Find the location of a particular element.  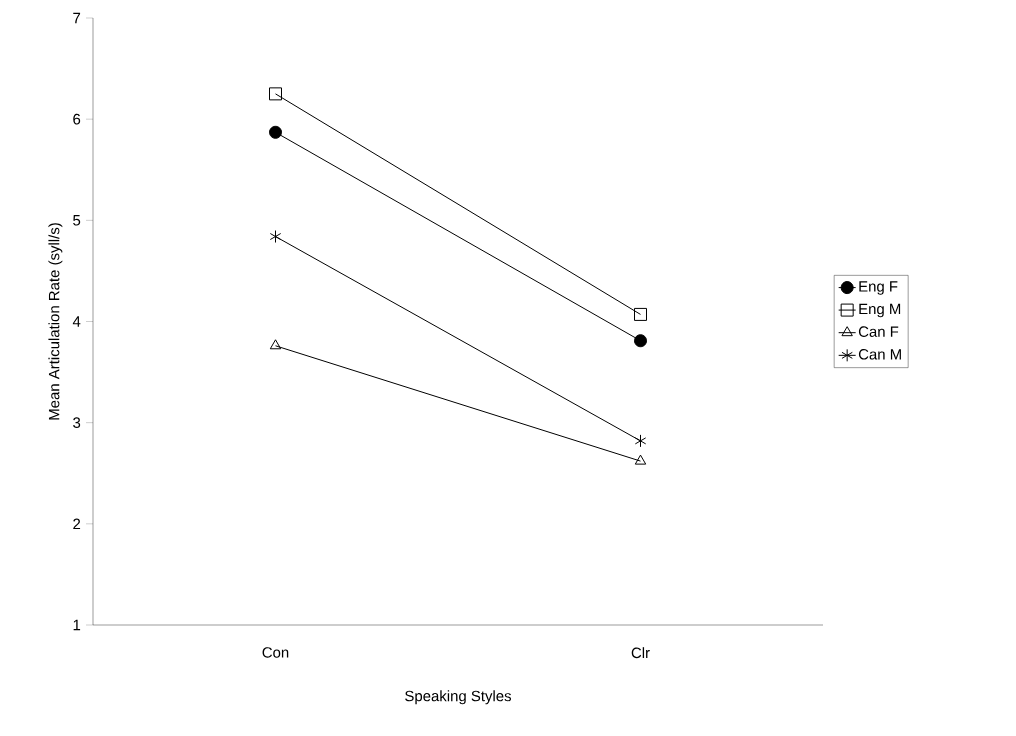

x-tick-label: Clr is located at coordinates (640, 653).